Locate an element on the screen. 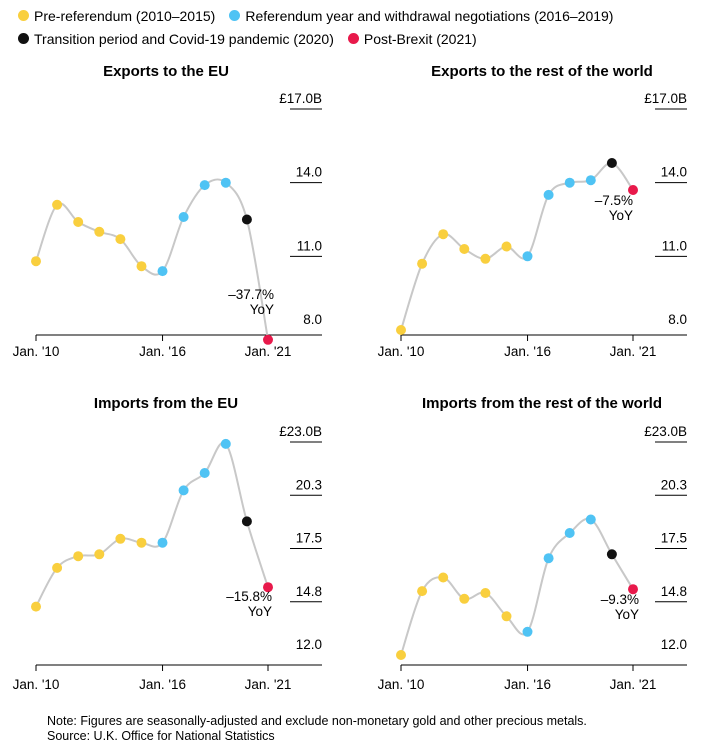 This screenshot has height=749, width=723. y-tick: £23.0B is located at coordinates (300, 433).